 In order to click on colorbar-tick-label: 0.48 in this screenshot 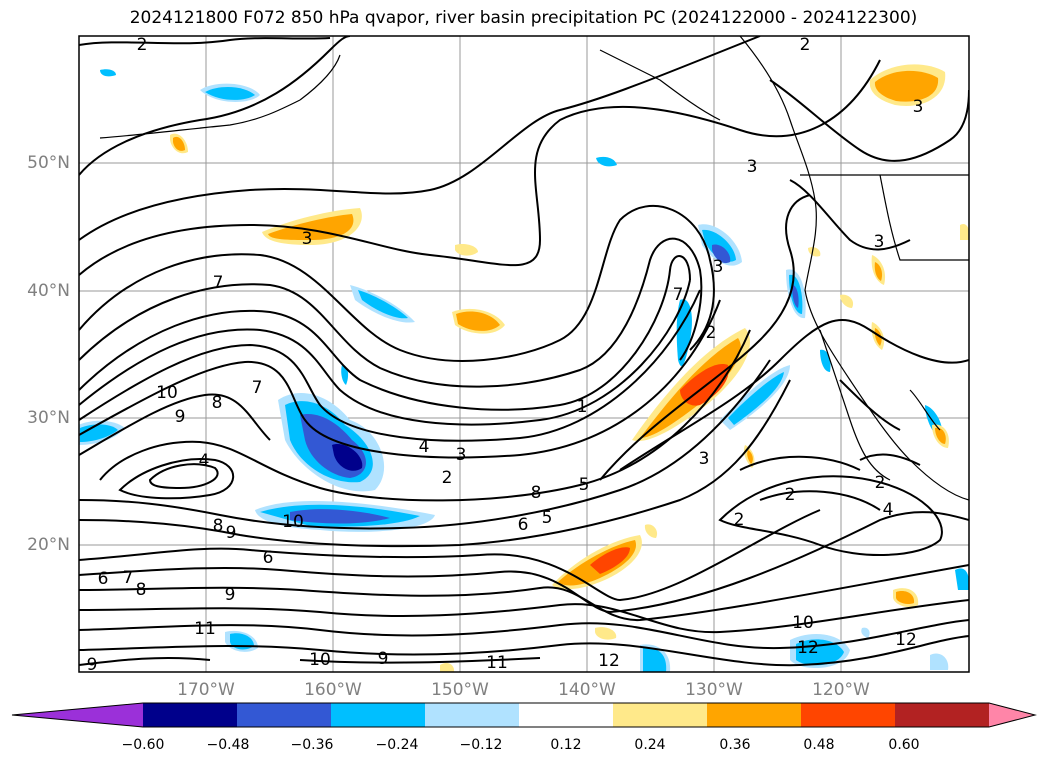, I will do `click(819, 745)`.